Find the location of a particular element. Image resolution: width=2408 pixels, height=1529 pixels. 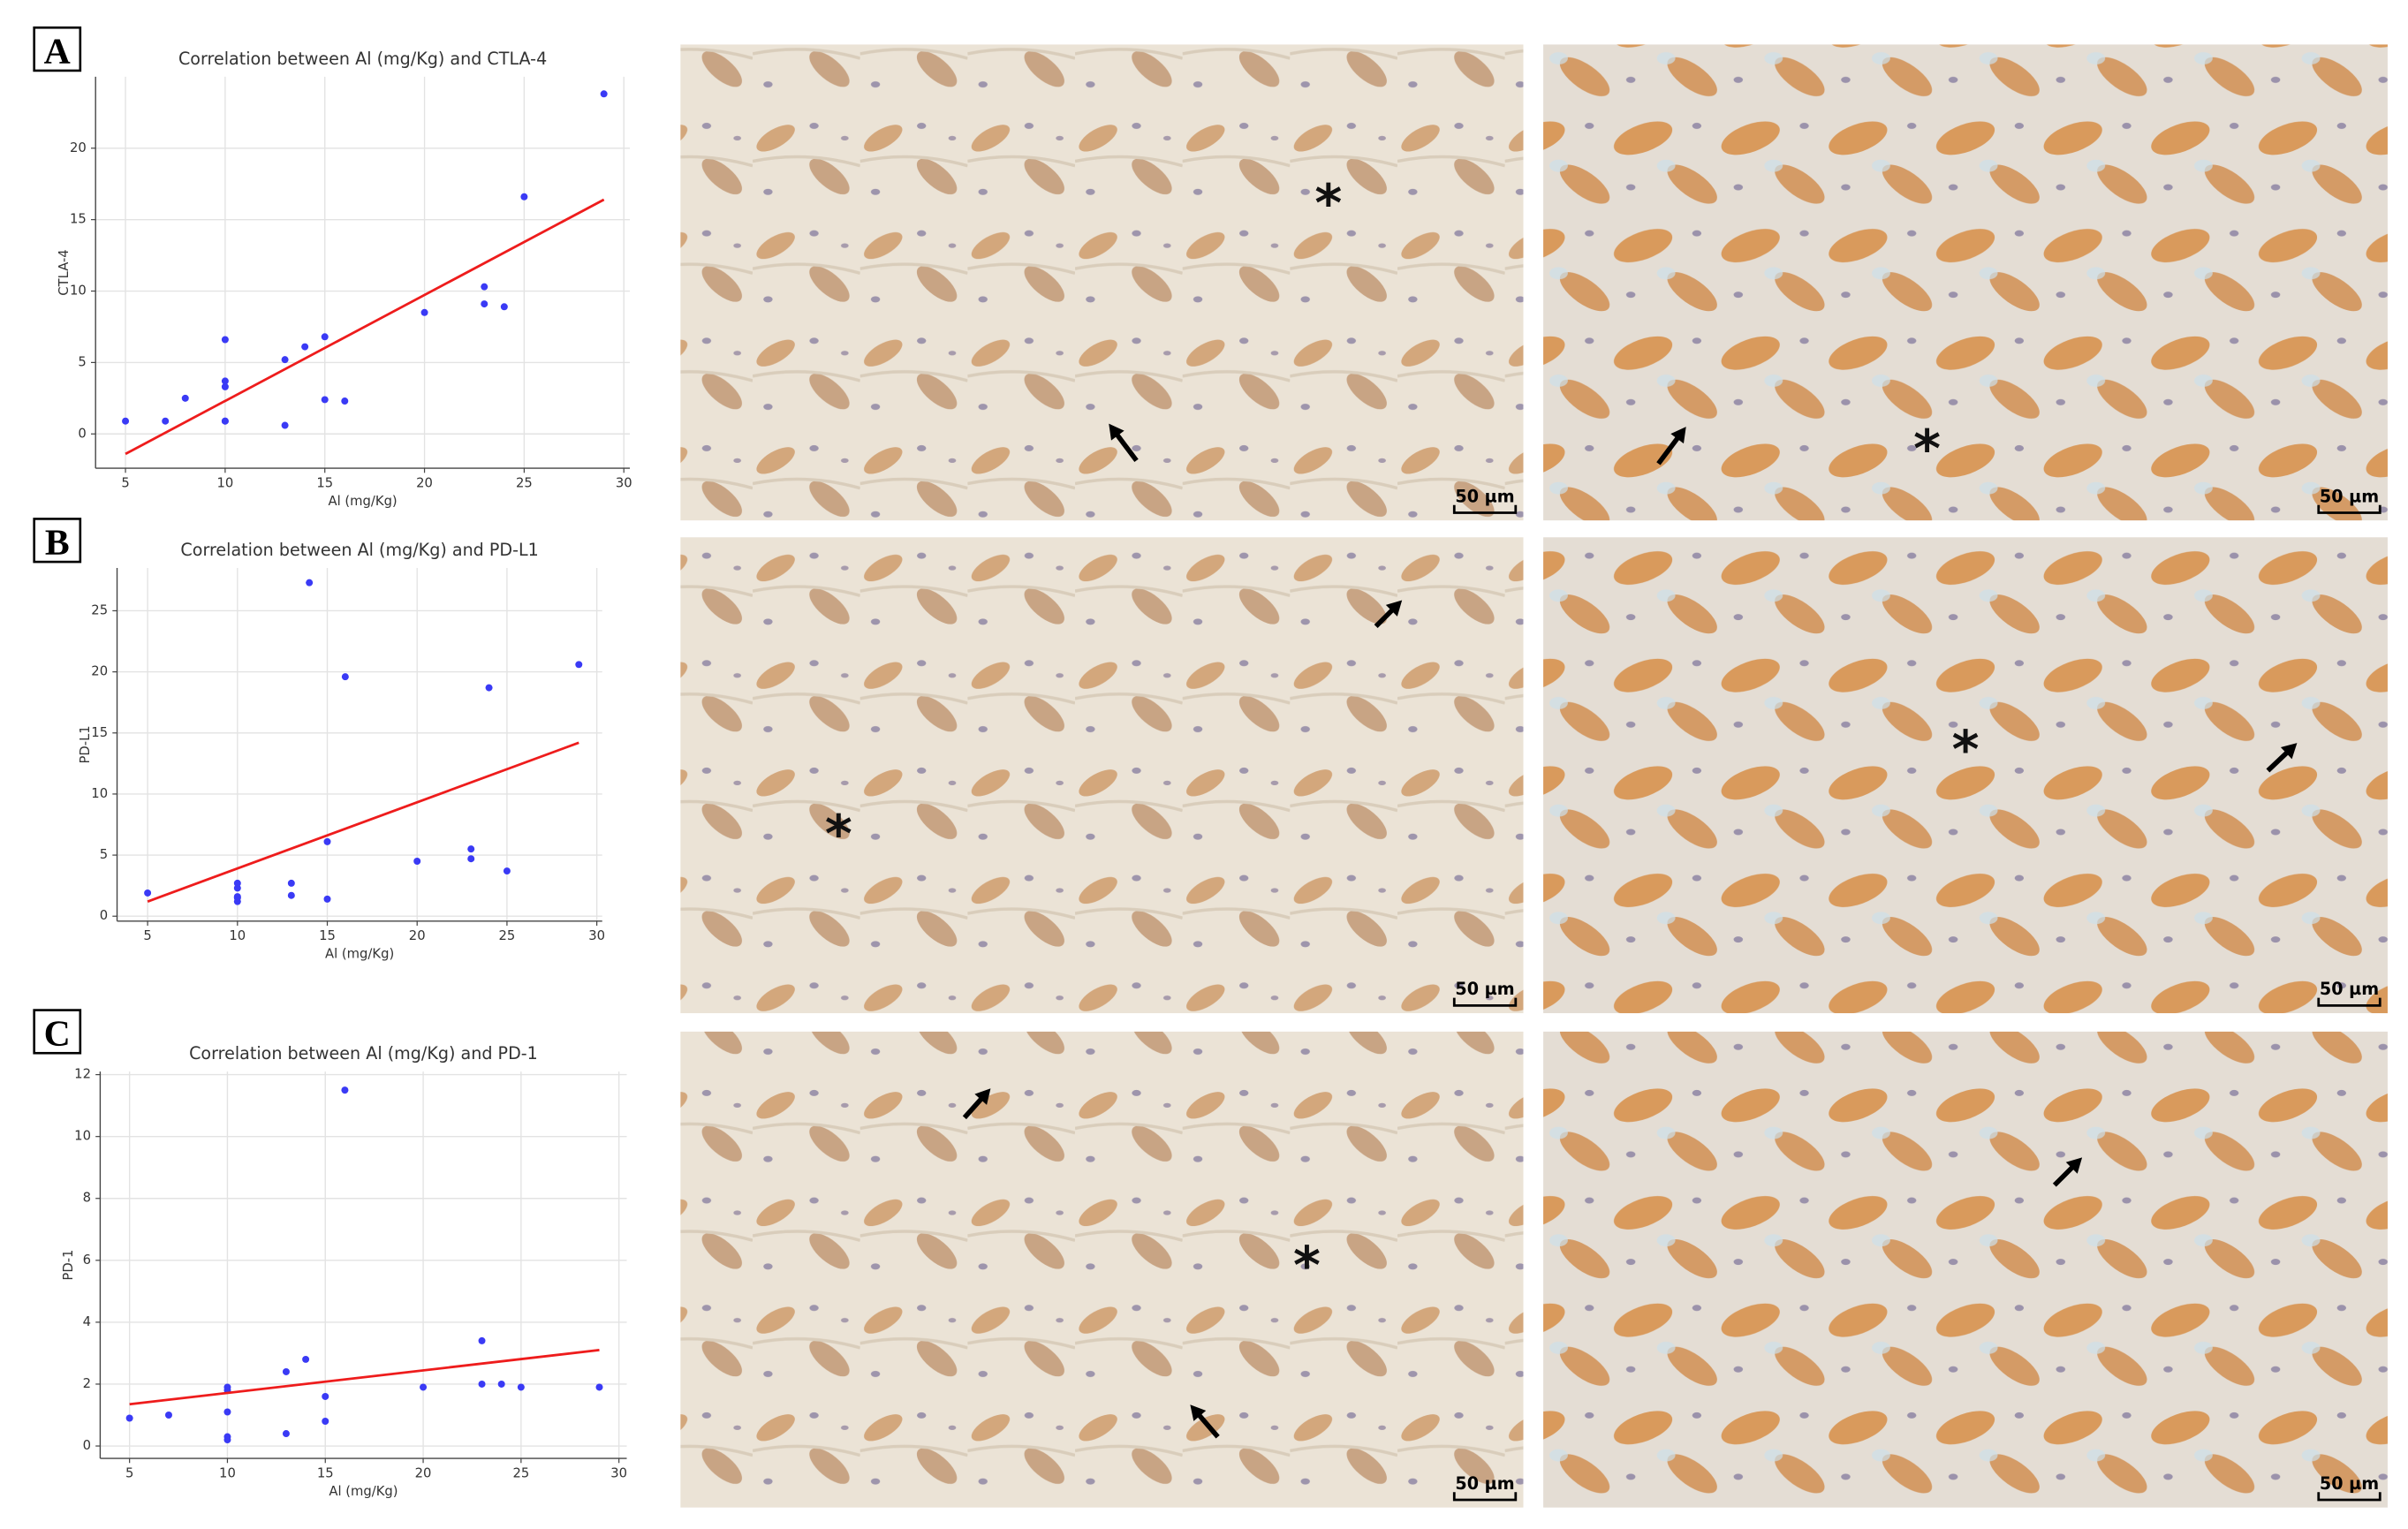

arrow-shaft is located at coordinates (1669, 449).